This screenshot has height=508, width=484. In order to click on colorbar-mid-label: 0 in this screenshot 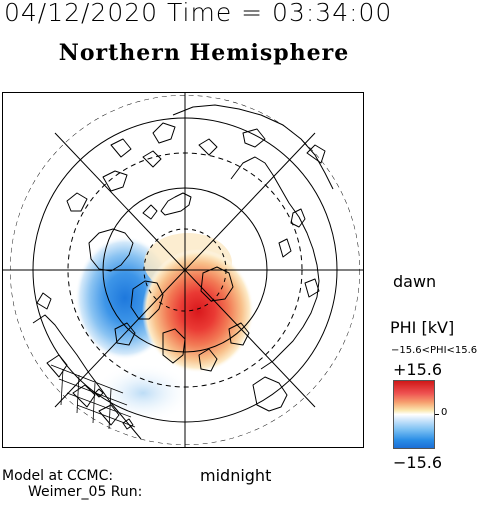, I will do `click(444, 412)`.